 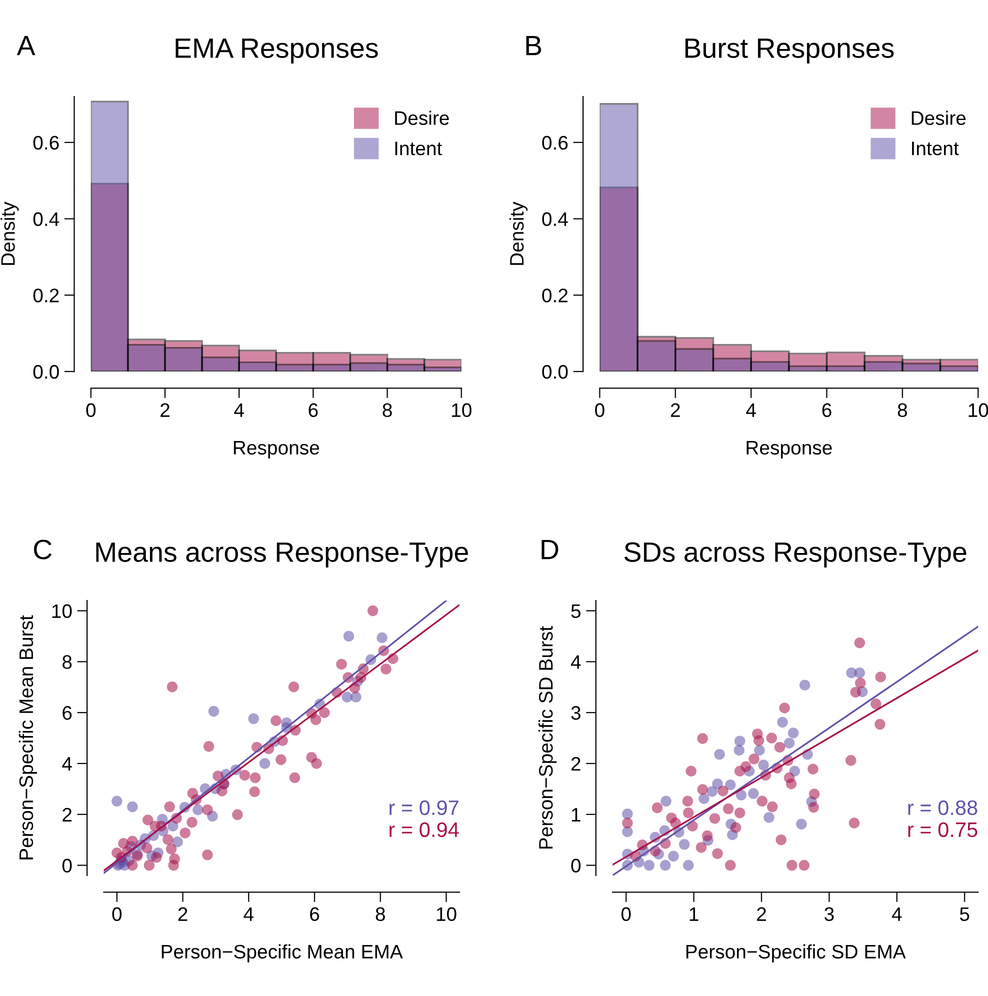 I want to click on y-axis-title: Person−Specific Mean Burst, so click(x=27, y=737).